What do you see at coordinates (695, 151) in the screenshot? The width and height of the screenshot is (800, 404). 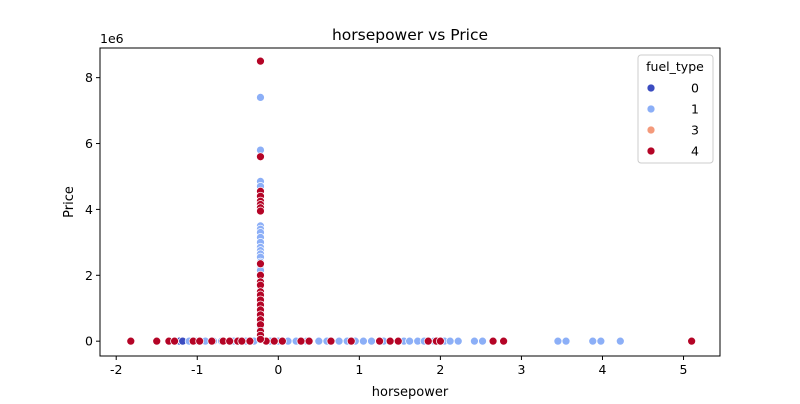 I see `legend-label-4: 4` at bounding box center [695, 151].